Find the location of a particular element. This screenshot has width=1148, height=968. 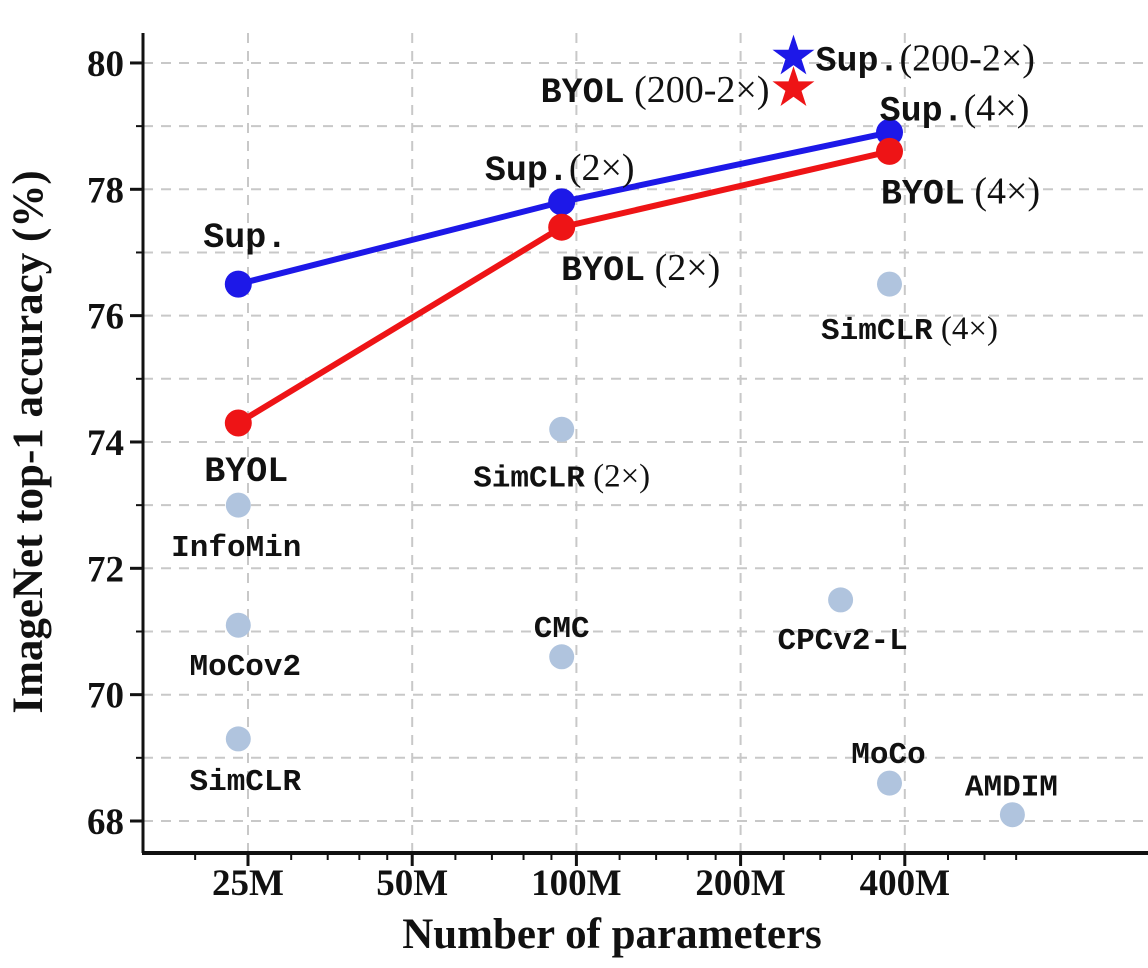

label-text-mono: MoCo is located at coordinates (888, 755).